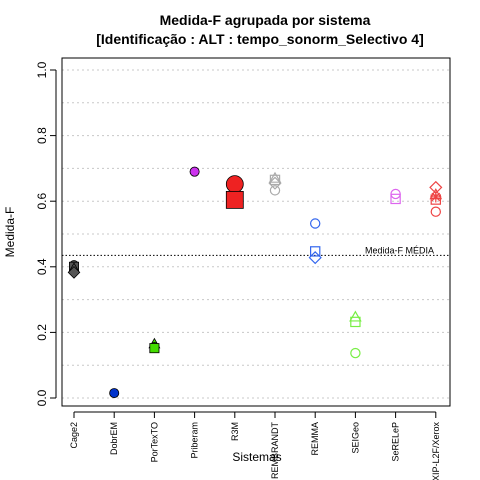 Image resolution: width=480 pixels, height=480 pixels. I want to click on x-tick-label: XIP-L2F/Xerox, so click(436, 451).